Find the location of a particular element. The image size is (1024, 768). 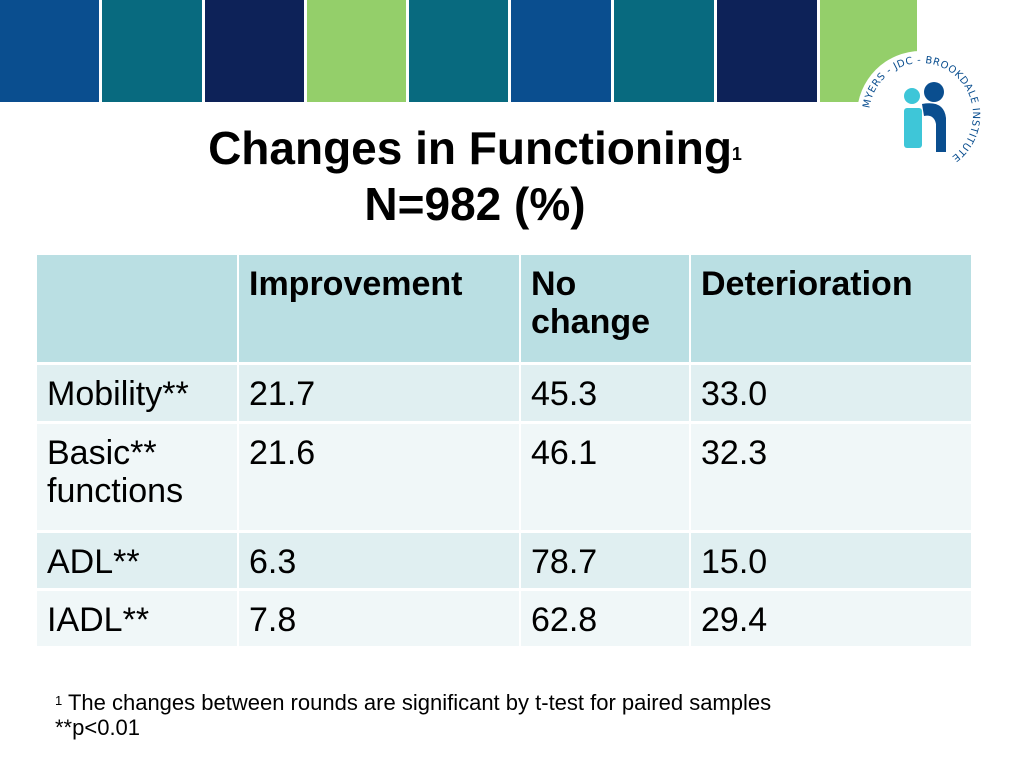

table-row: Basic** functions 21.6 46.1 32.3 is located at coordinates (504, 478).